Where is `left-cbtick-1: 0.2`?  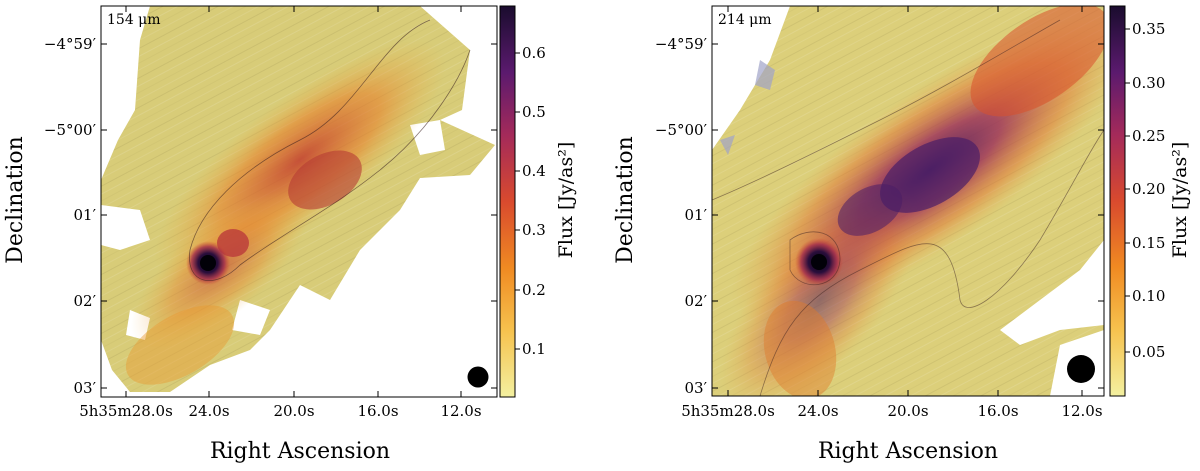
left-cbtick-1: 0.2 is located at coordinates (534, 290).